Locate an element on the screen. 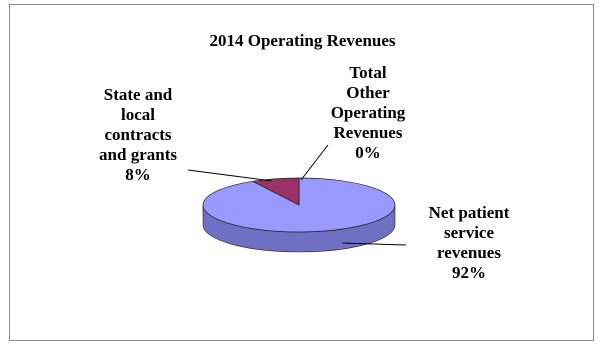  slice-label-net-patient: Net patient service revenues 92% is located at coordinates (469, 242).